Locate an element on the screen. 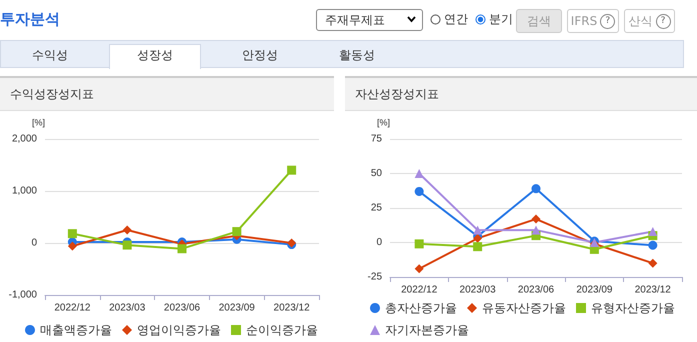  text: 주재무제표 is located at coordinates (369, 20).